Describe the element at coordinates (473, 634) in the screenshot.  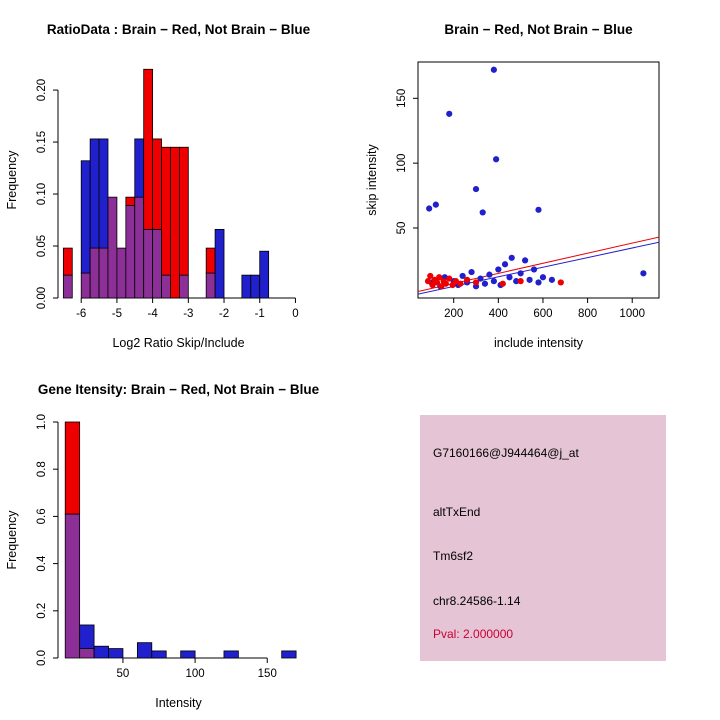
I see `pval-text: Pval: 2.000000` at that location.